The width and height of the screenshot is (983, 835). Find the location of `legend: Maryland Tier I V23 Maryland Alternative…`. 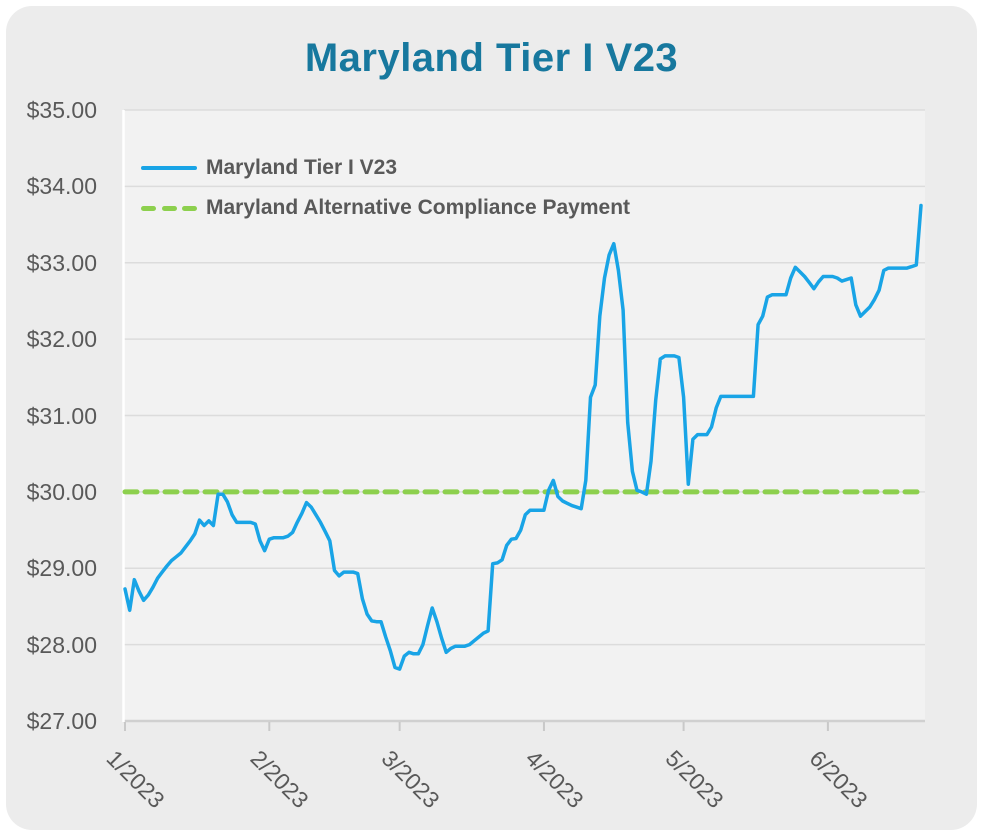

legend: Maryland Tier I V23 Maryland Alternative… is located at coordinates (385, 188).